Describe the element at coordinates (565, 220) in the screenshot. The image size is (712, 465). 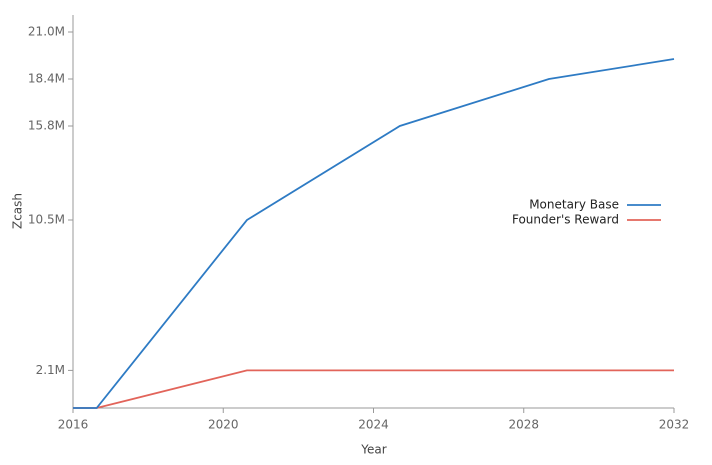
I see `legend-label: Founder's Reward` at that location.